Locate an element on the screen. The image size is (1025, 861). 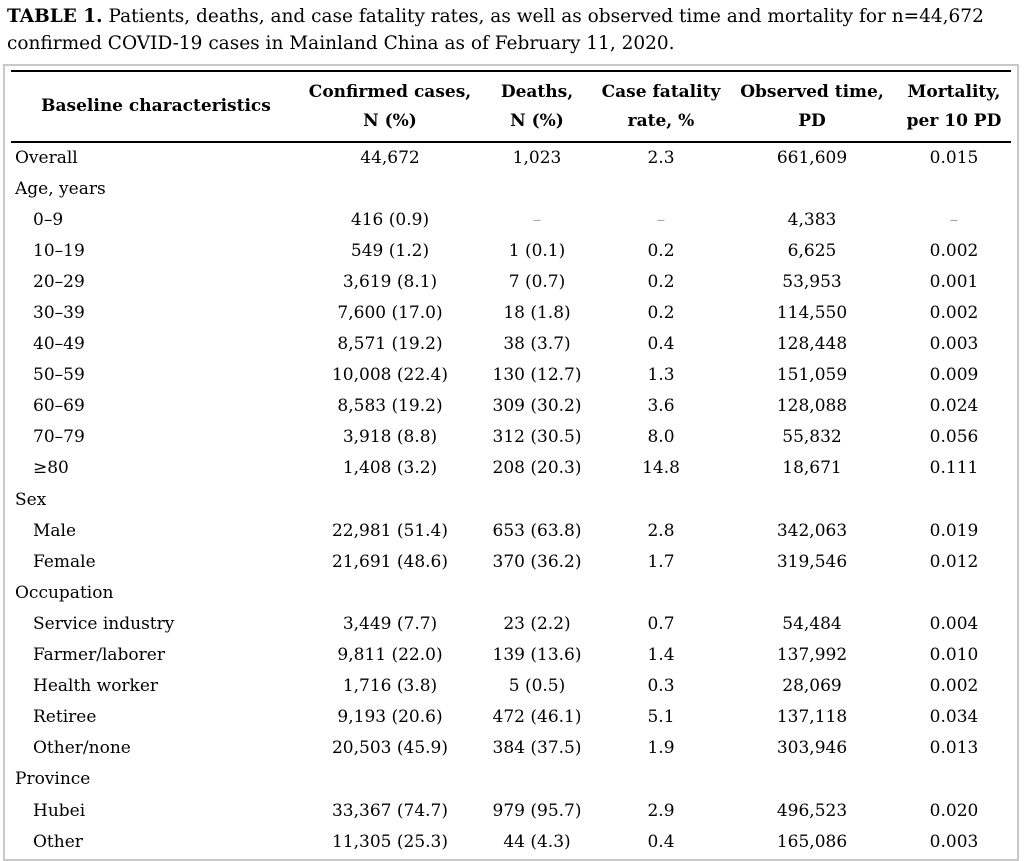
row-label: Retiree is located at coordinates (65, 717).